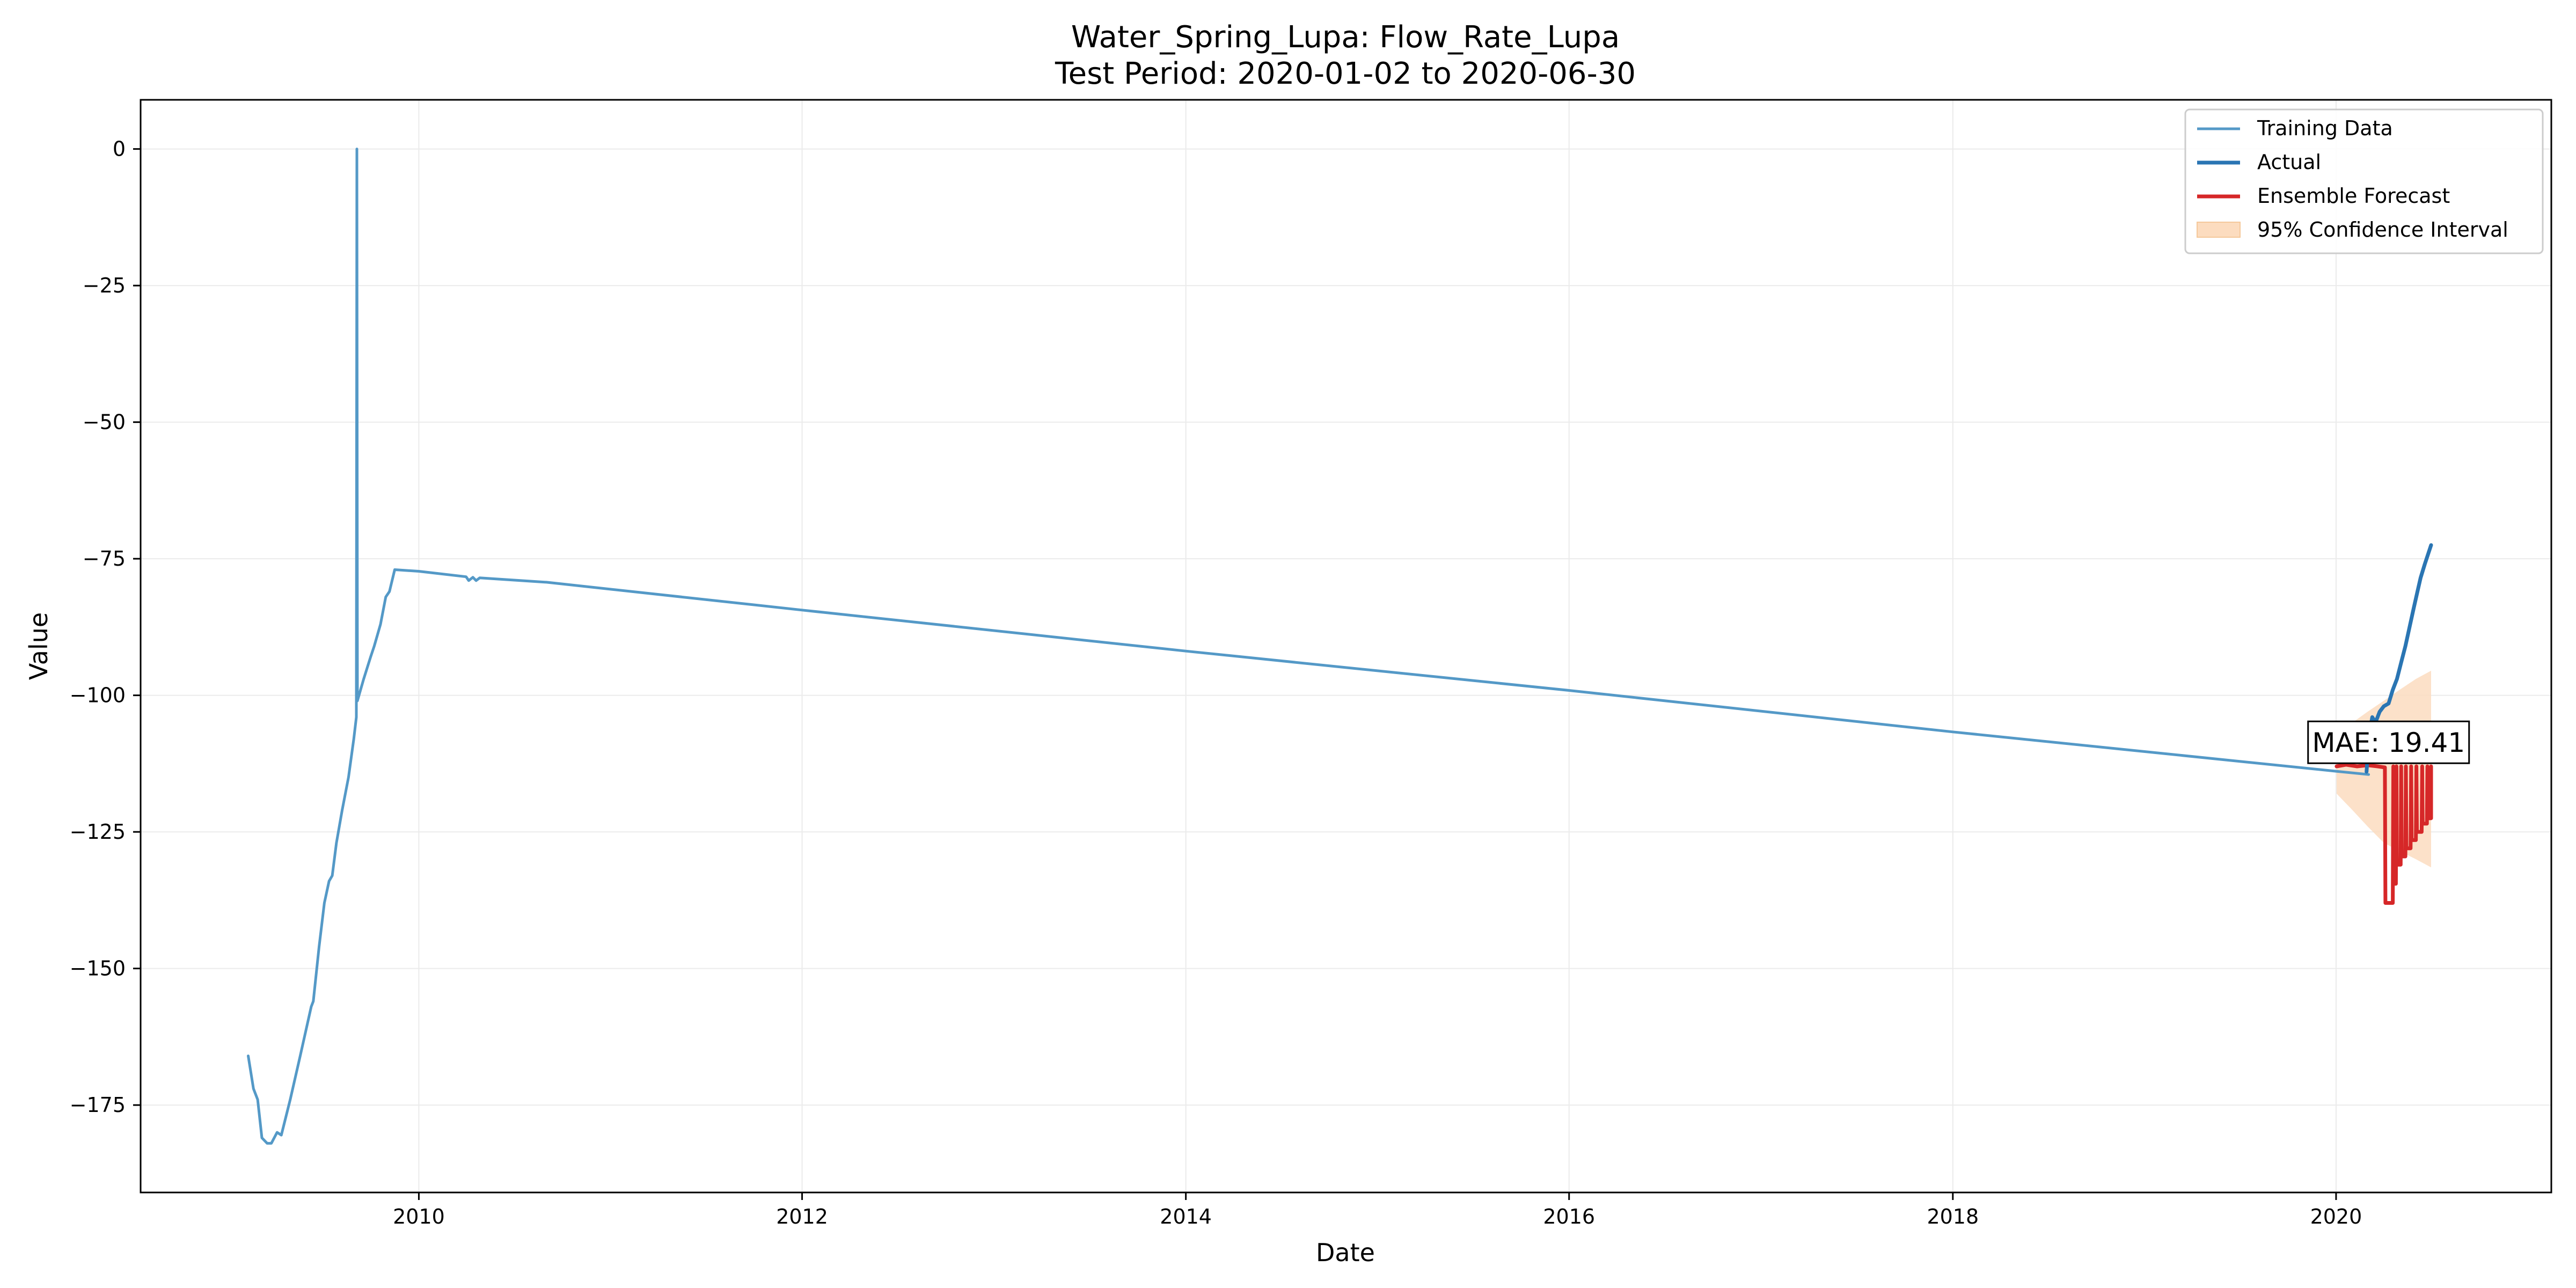 This screenshot has height=1288, width=2576. What do you see at coordinates (119, 149) in the screenshot?
I see `y-tick-label-0: 0` at bounding box center [119, 149].